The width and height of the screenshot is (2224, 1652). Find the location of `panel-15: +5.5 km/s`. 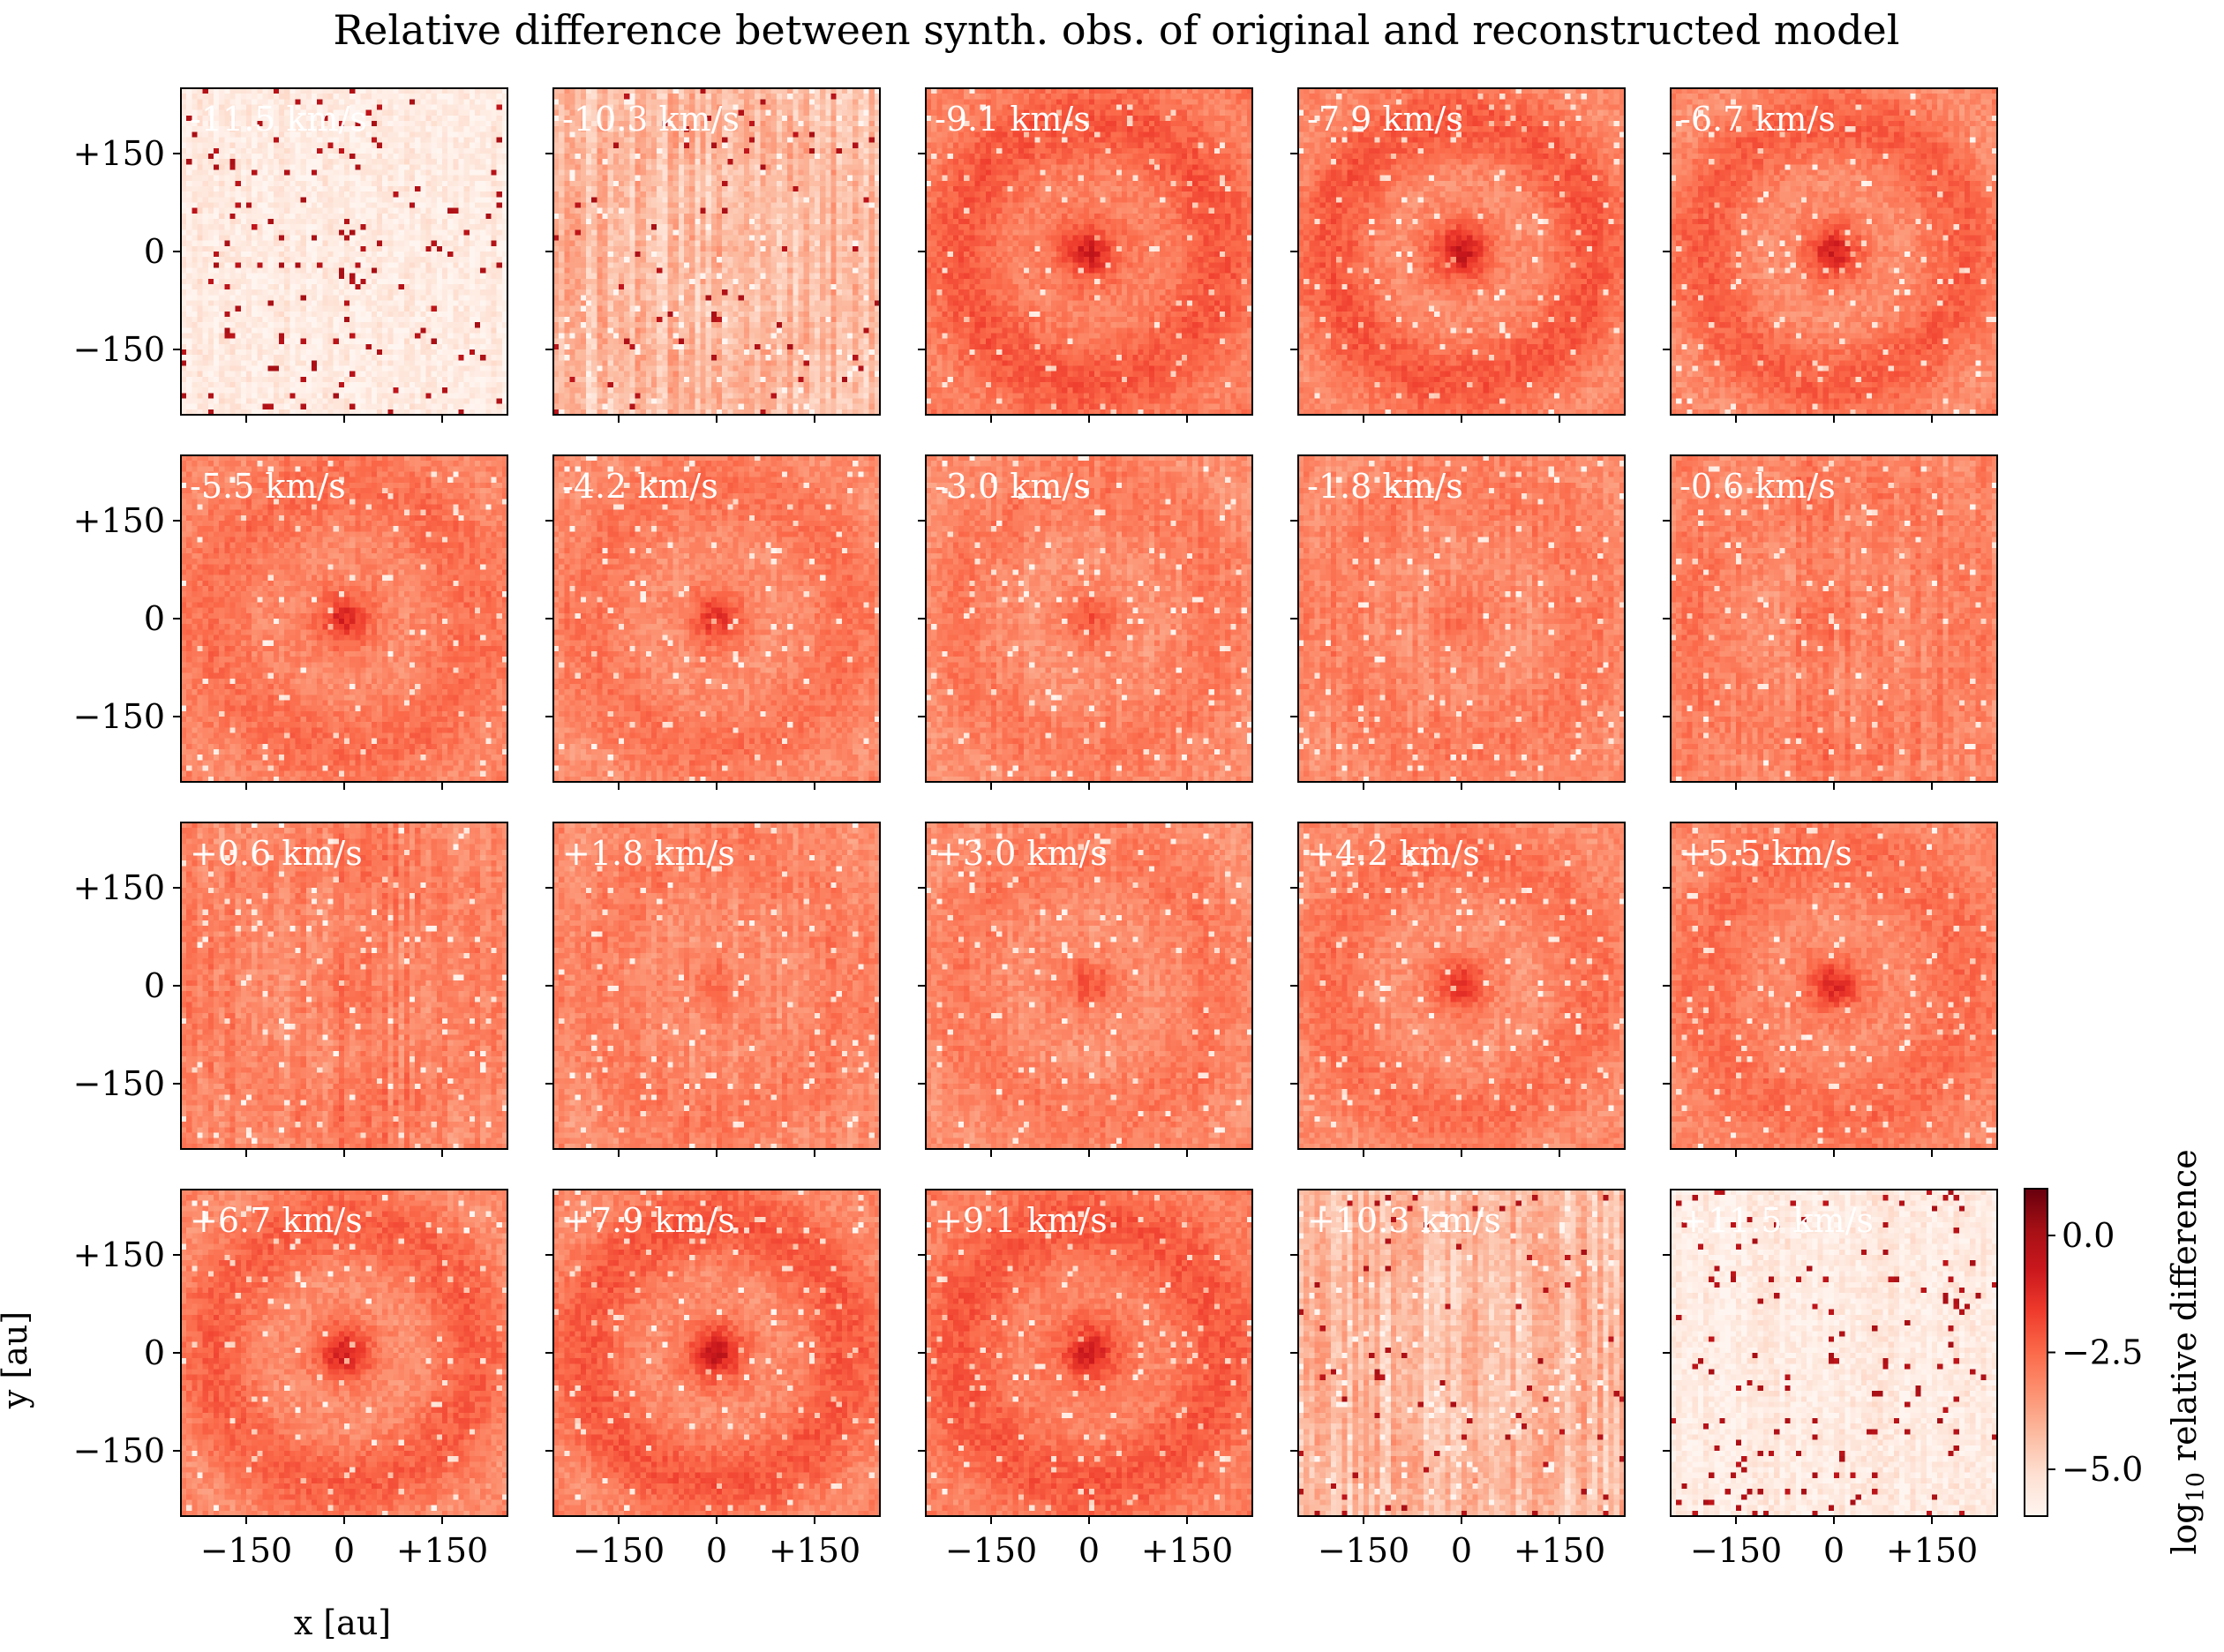

panel-15: +5.5 km/s is located at coordinates (1830, 989).